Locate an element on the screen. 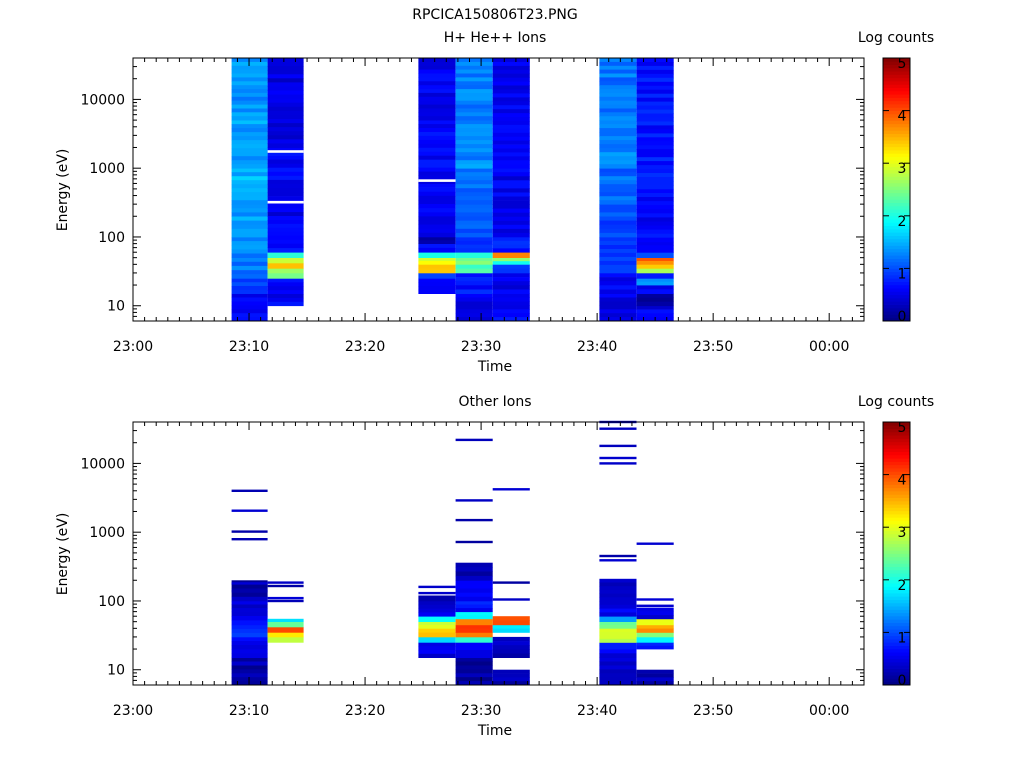 The height and width of the screenshot is (768, 1024). colorbar-frame is located at coordinates (896, 189).